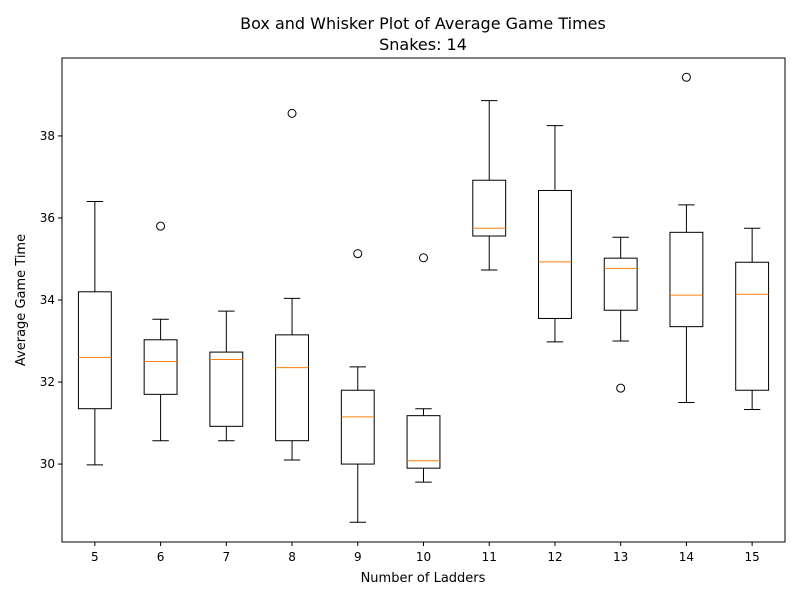 This screenshot has width=800, height=600. I want to click on y-tick-label: 32, so click(47, 382).